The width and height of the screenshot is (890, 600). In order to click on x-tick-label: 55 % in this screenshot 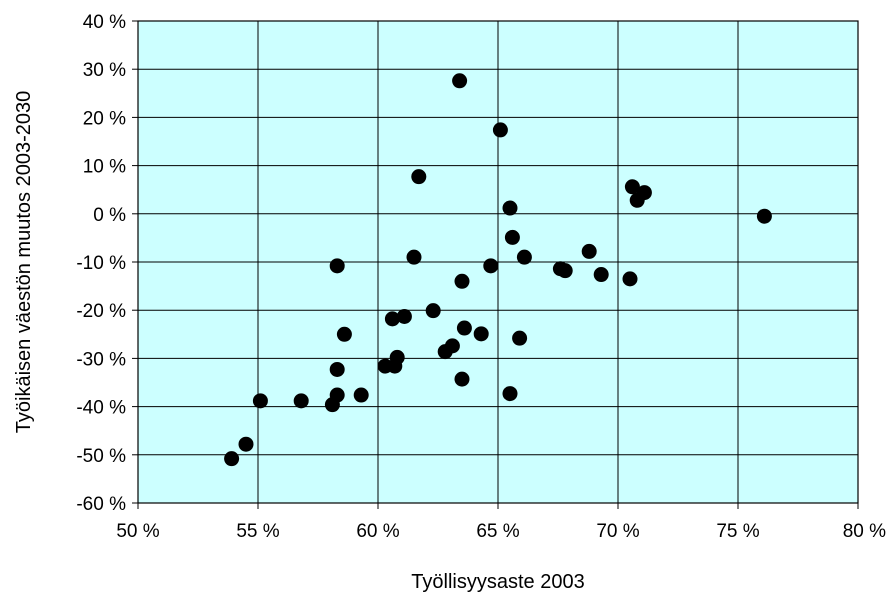, I will do `click(257, 531)`.